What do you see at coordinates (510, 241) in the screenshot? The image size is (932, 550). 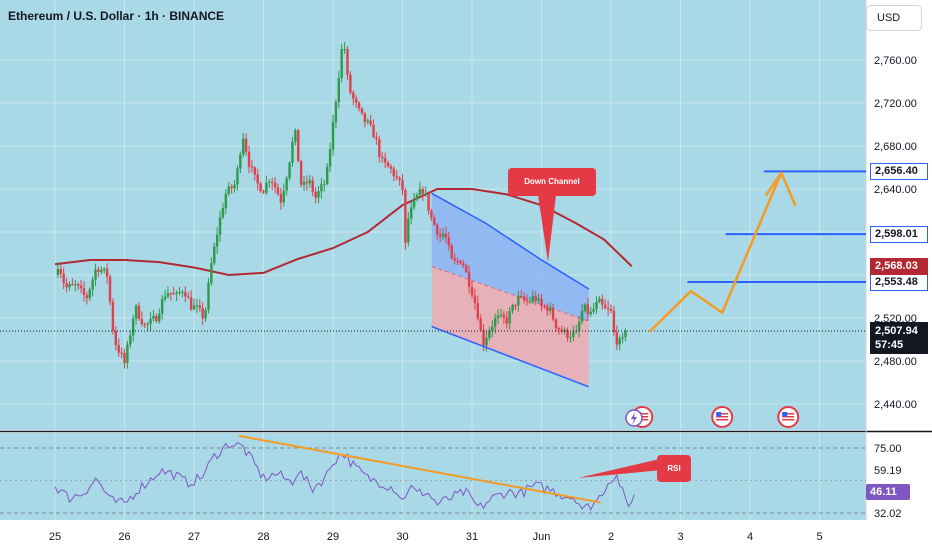 I see `channel-upper-line` at bounding box center [510, 241].